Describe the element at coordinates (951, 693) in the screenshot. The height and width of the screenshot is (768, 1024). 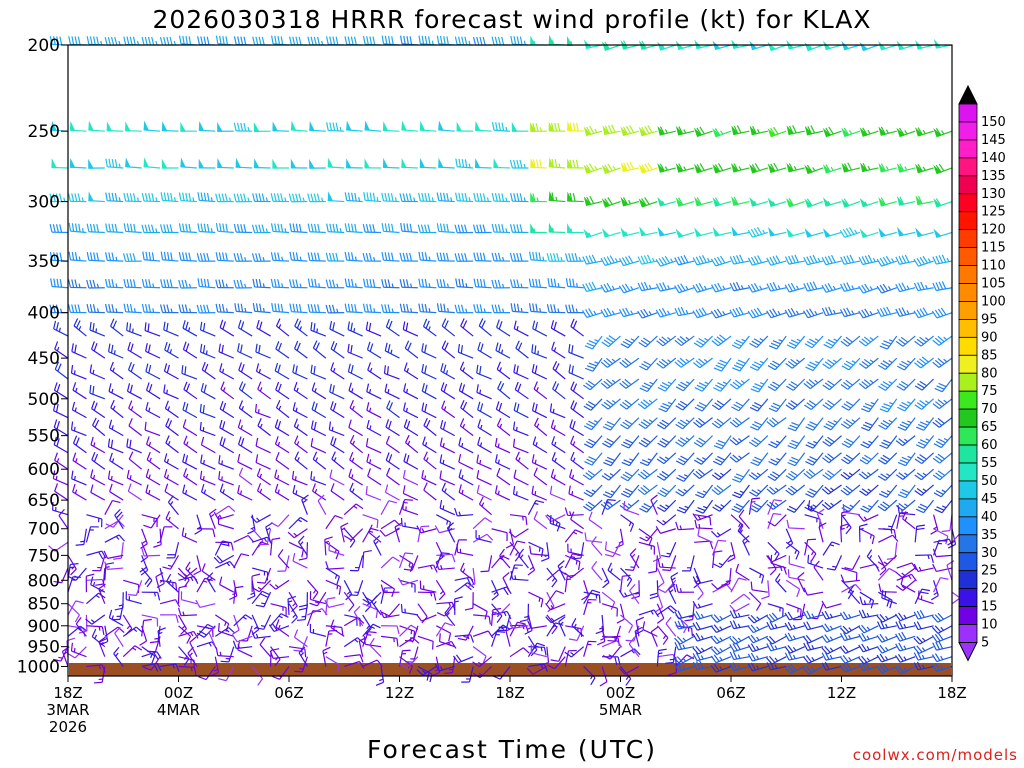
I see `x-tick-label: 18Z` at that location.